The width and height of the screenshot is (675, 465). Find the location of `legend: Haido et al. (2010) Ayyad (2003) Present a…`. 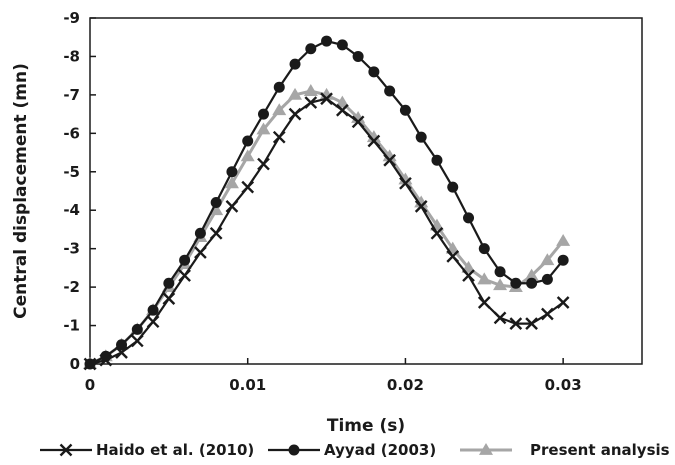

legend: Haido et al. (2010) Ayyad (2003) Present a… is located at coordinates (355, 450).